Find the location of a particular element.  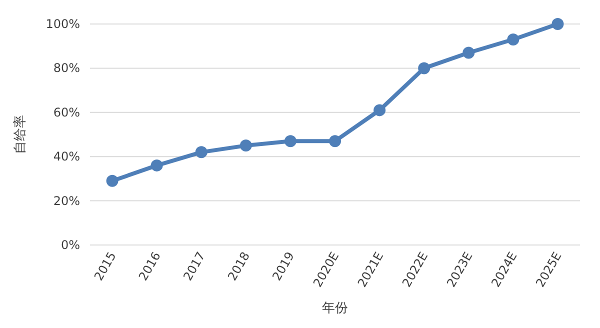

y-axis-title: 自给率 is located at coordinates (20, 134).